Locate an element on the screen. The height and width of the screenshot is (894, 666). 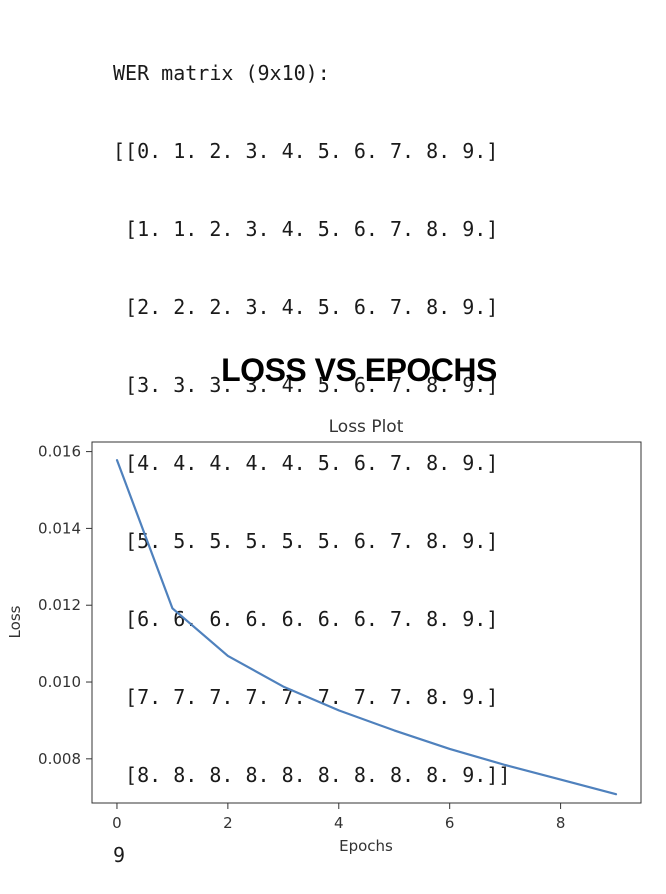
x-tick-label: 4 is located at coordinates (339, 823).